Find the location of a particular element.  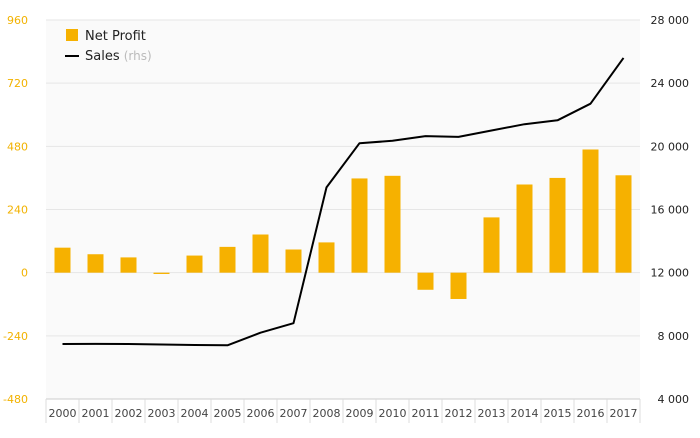

left-tick-label-3: 240 is located at coordinates (17, 210).